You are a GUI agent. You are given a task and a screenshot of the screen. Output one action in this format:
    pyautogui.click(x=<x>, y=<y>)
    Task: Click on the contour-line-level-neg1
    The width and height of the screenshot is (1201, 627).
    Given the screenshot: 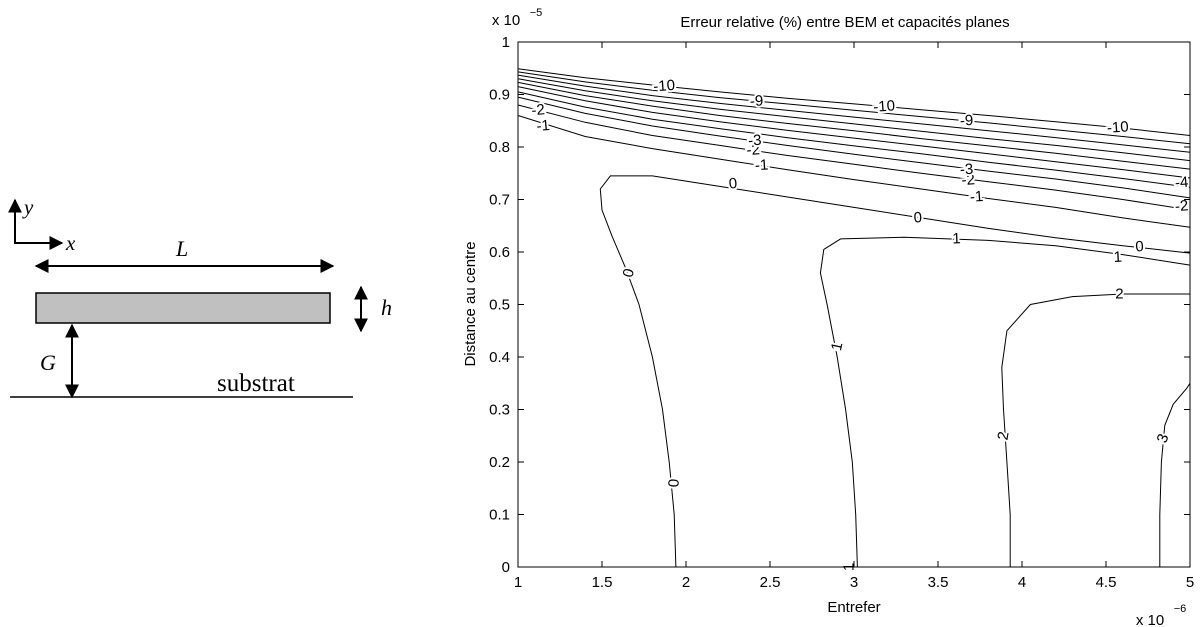 What is the action you would take?
    pyautogui.click(x=854, y=171)
    